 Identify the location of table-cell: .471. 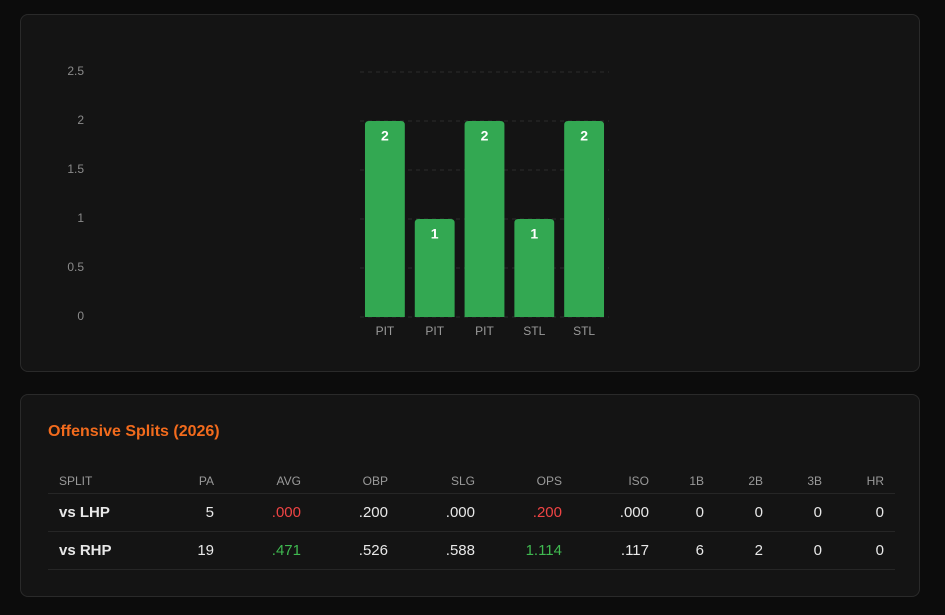
(268, 550).